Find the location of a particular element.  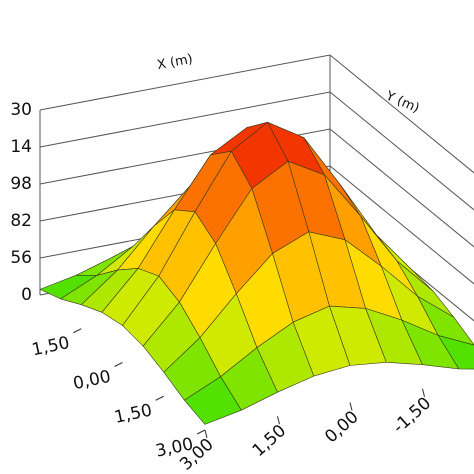

x-axis-title: X (m) is located at coordinates (175, 62).